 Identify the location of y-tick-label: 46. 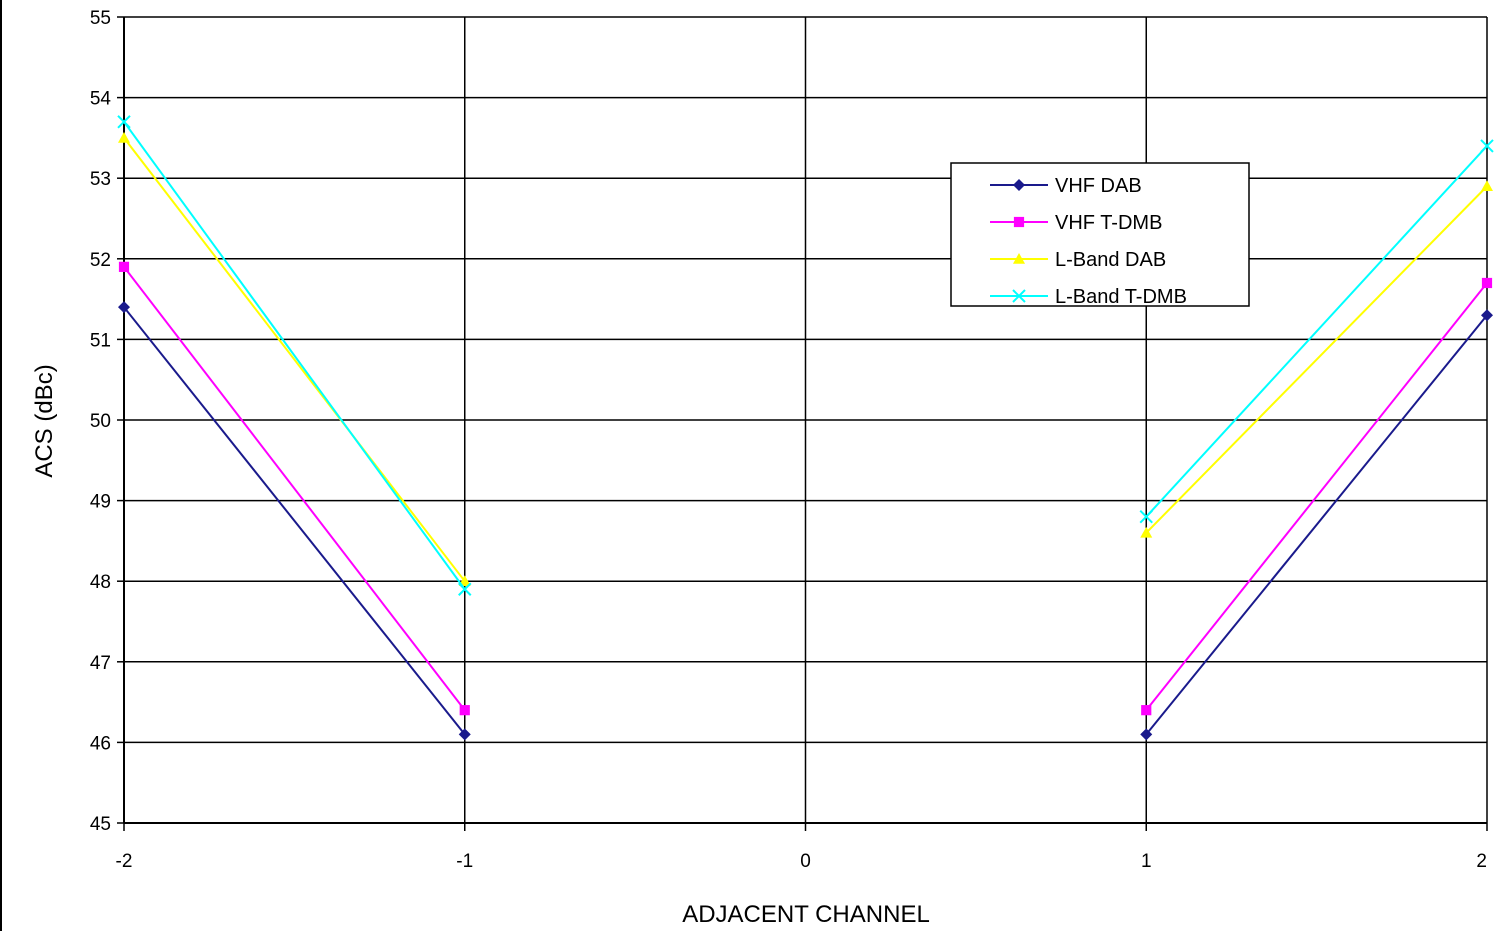
(100, 743).